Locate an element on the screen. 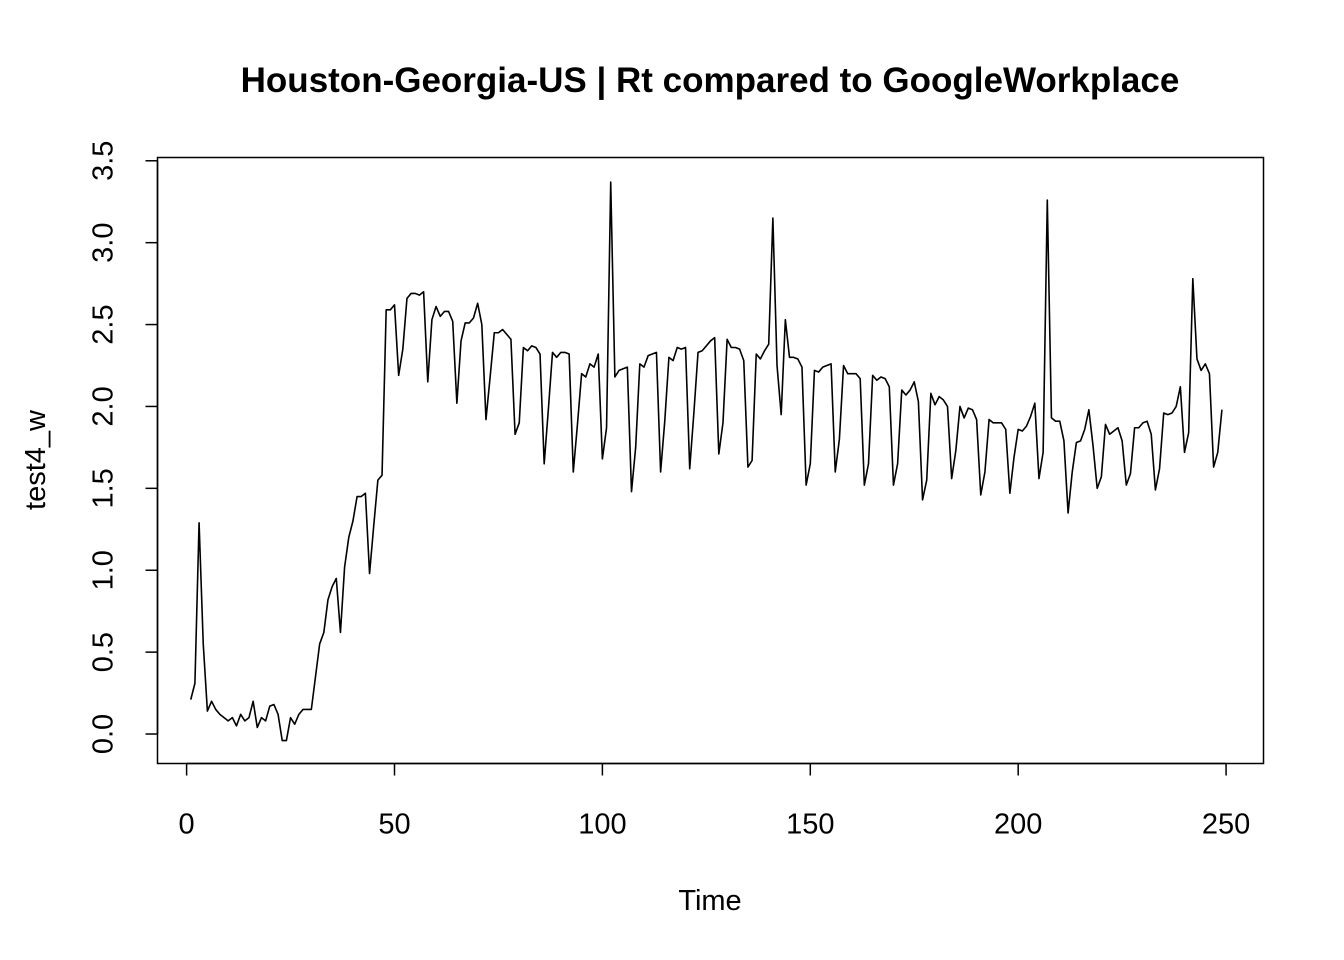 This screenshot has height=960, width=1344. x-axis-label: Time is located at coordinates (709, 901).